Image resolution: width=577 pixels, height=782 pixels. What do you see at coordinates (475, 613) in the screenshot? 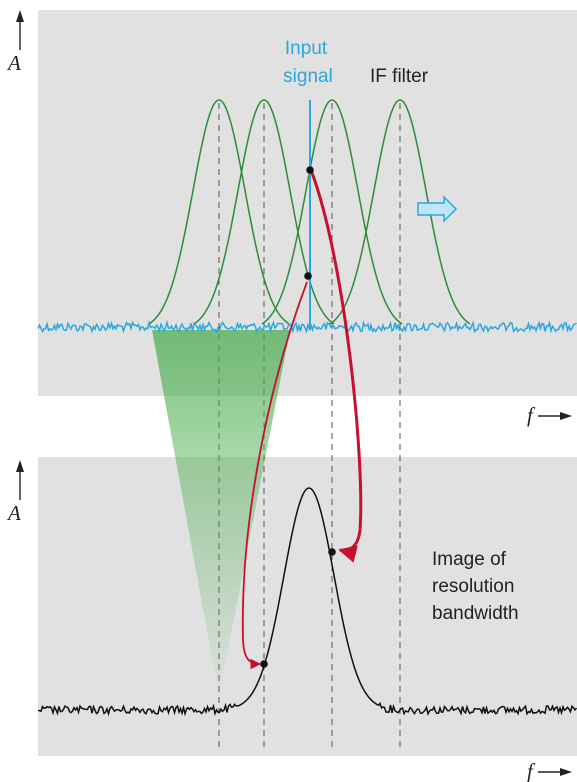
I see `result-label-line3: bandwidth` at bounding box center [475, 613].